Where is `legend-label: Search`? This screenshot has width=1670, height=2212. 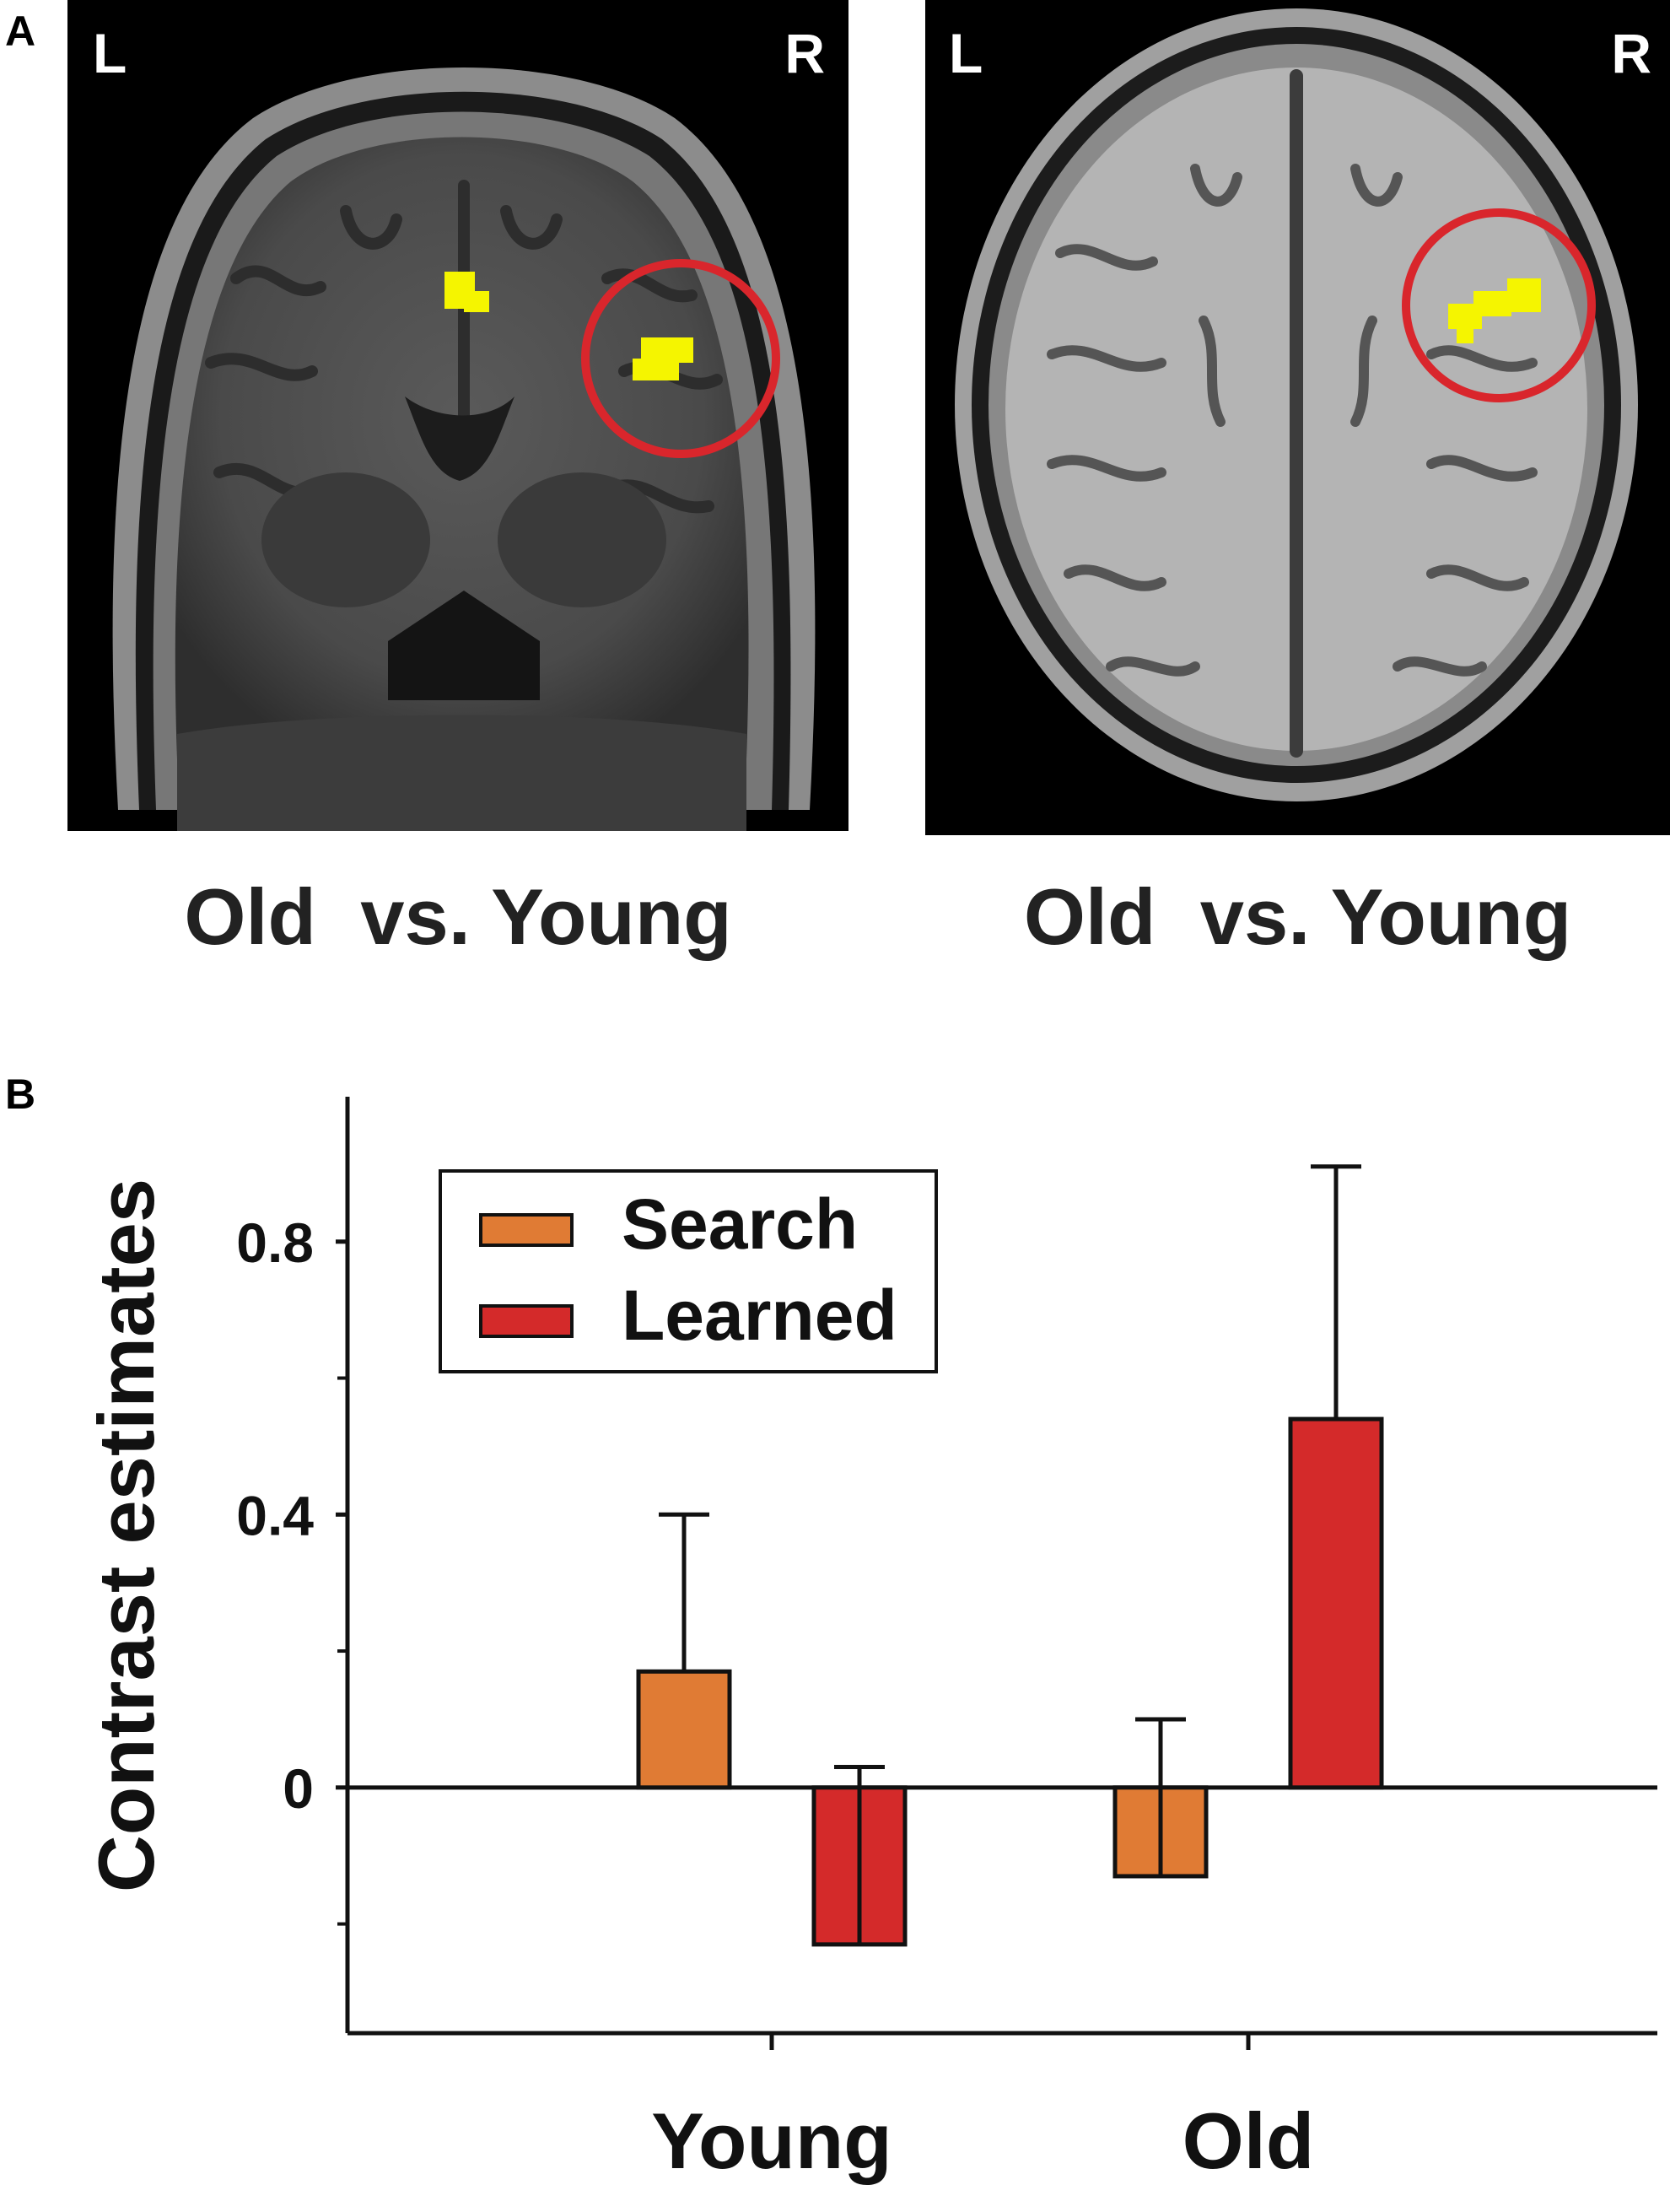
legend-label: Search is located at coordinates (740, 1224).